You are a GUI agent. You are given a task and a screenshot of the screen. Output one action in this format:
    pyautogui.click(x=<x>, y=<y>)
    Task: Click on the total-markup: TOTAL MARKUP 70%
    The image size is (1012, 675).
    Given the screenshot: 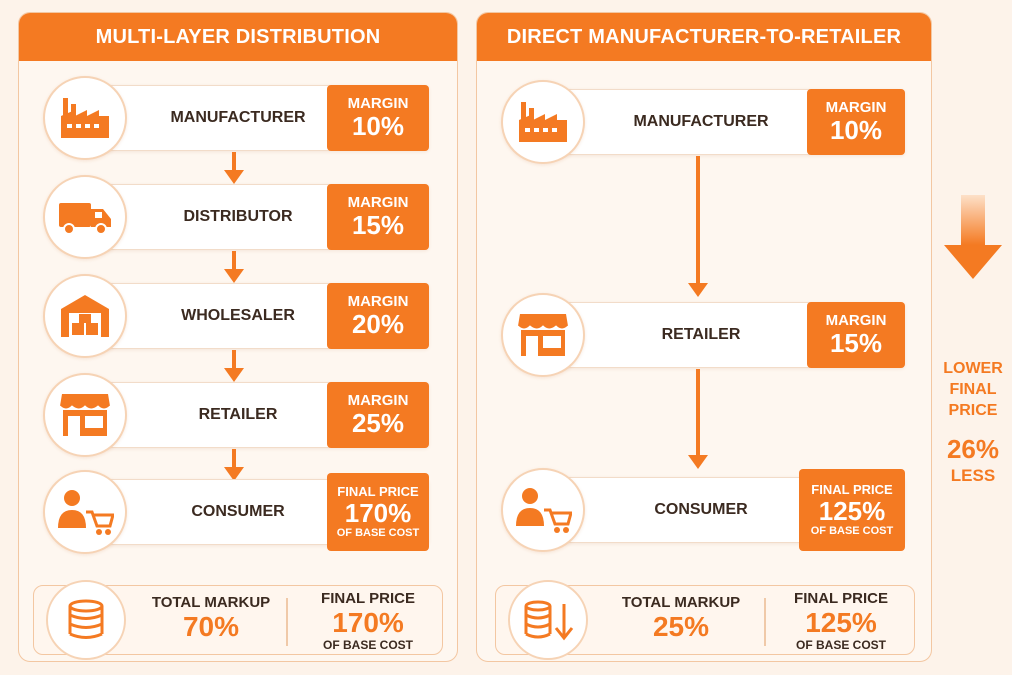 What is the action you would take?
    pyautogui.click(x=211, y=618)
    